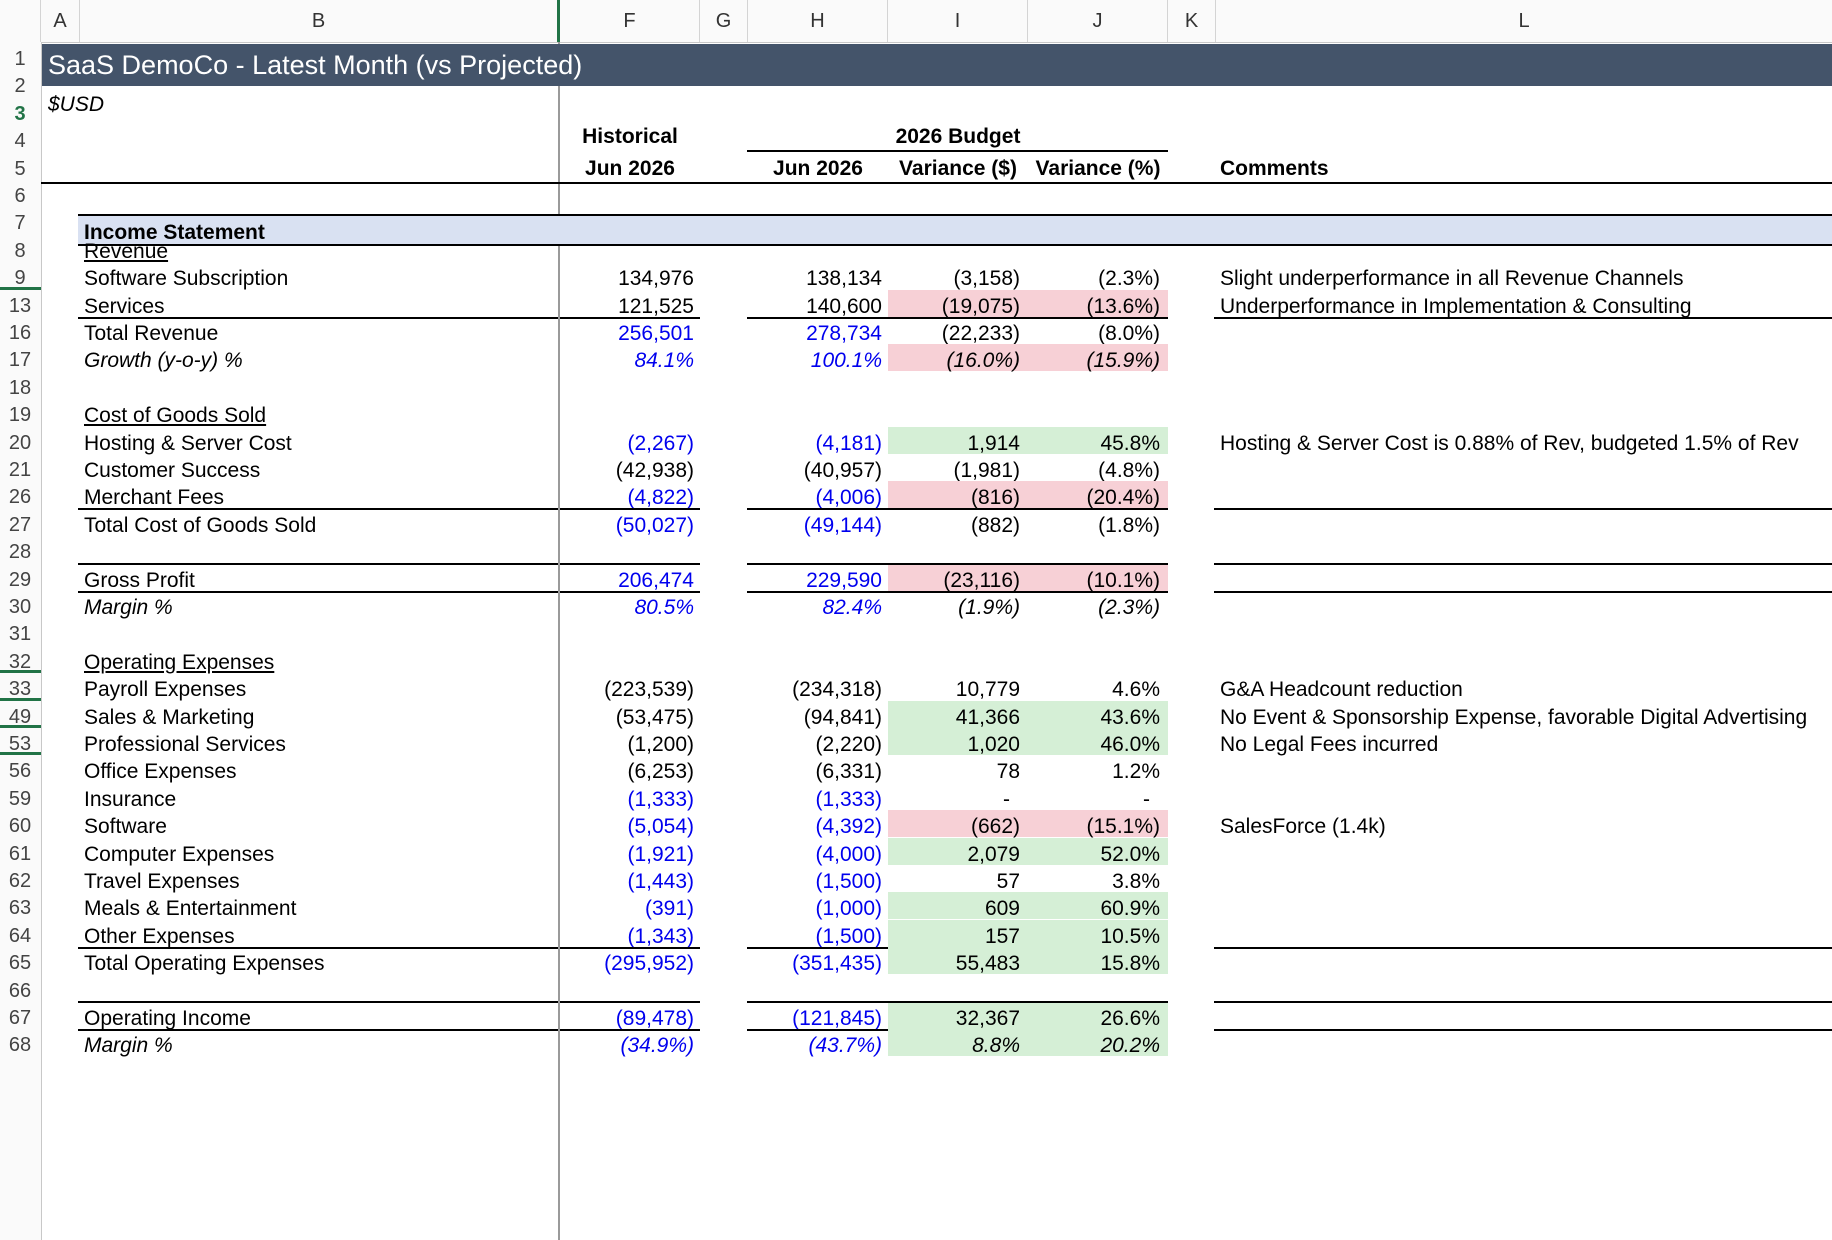  Describe the element at coordinates (20, 689) in the screenshot. I see `row-number: 33` at that location.